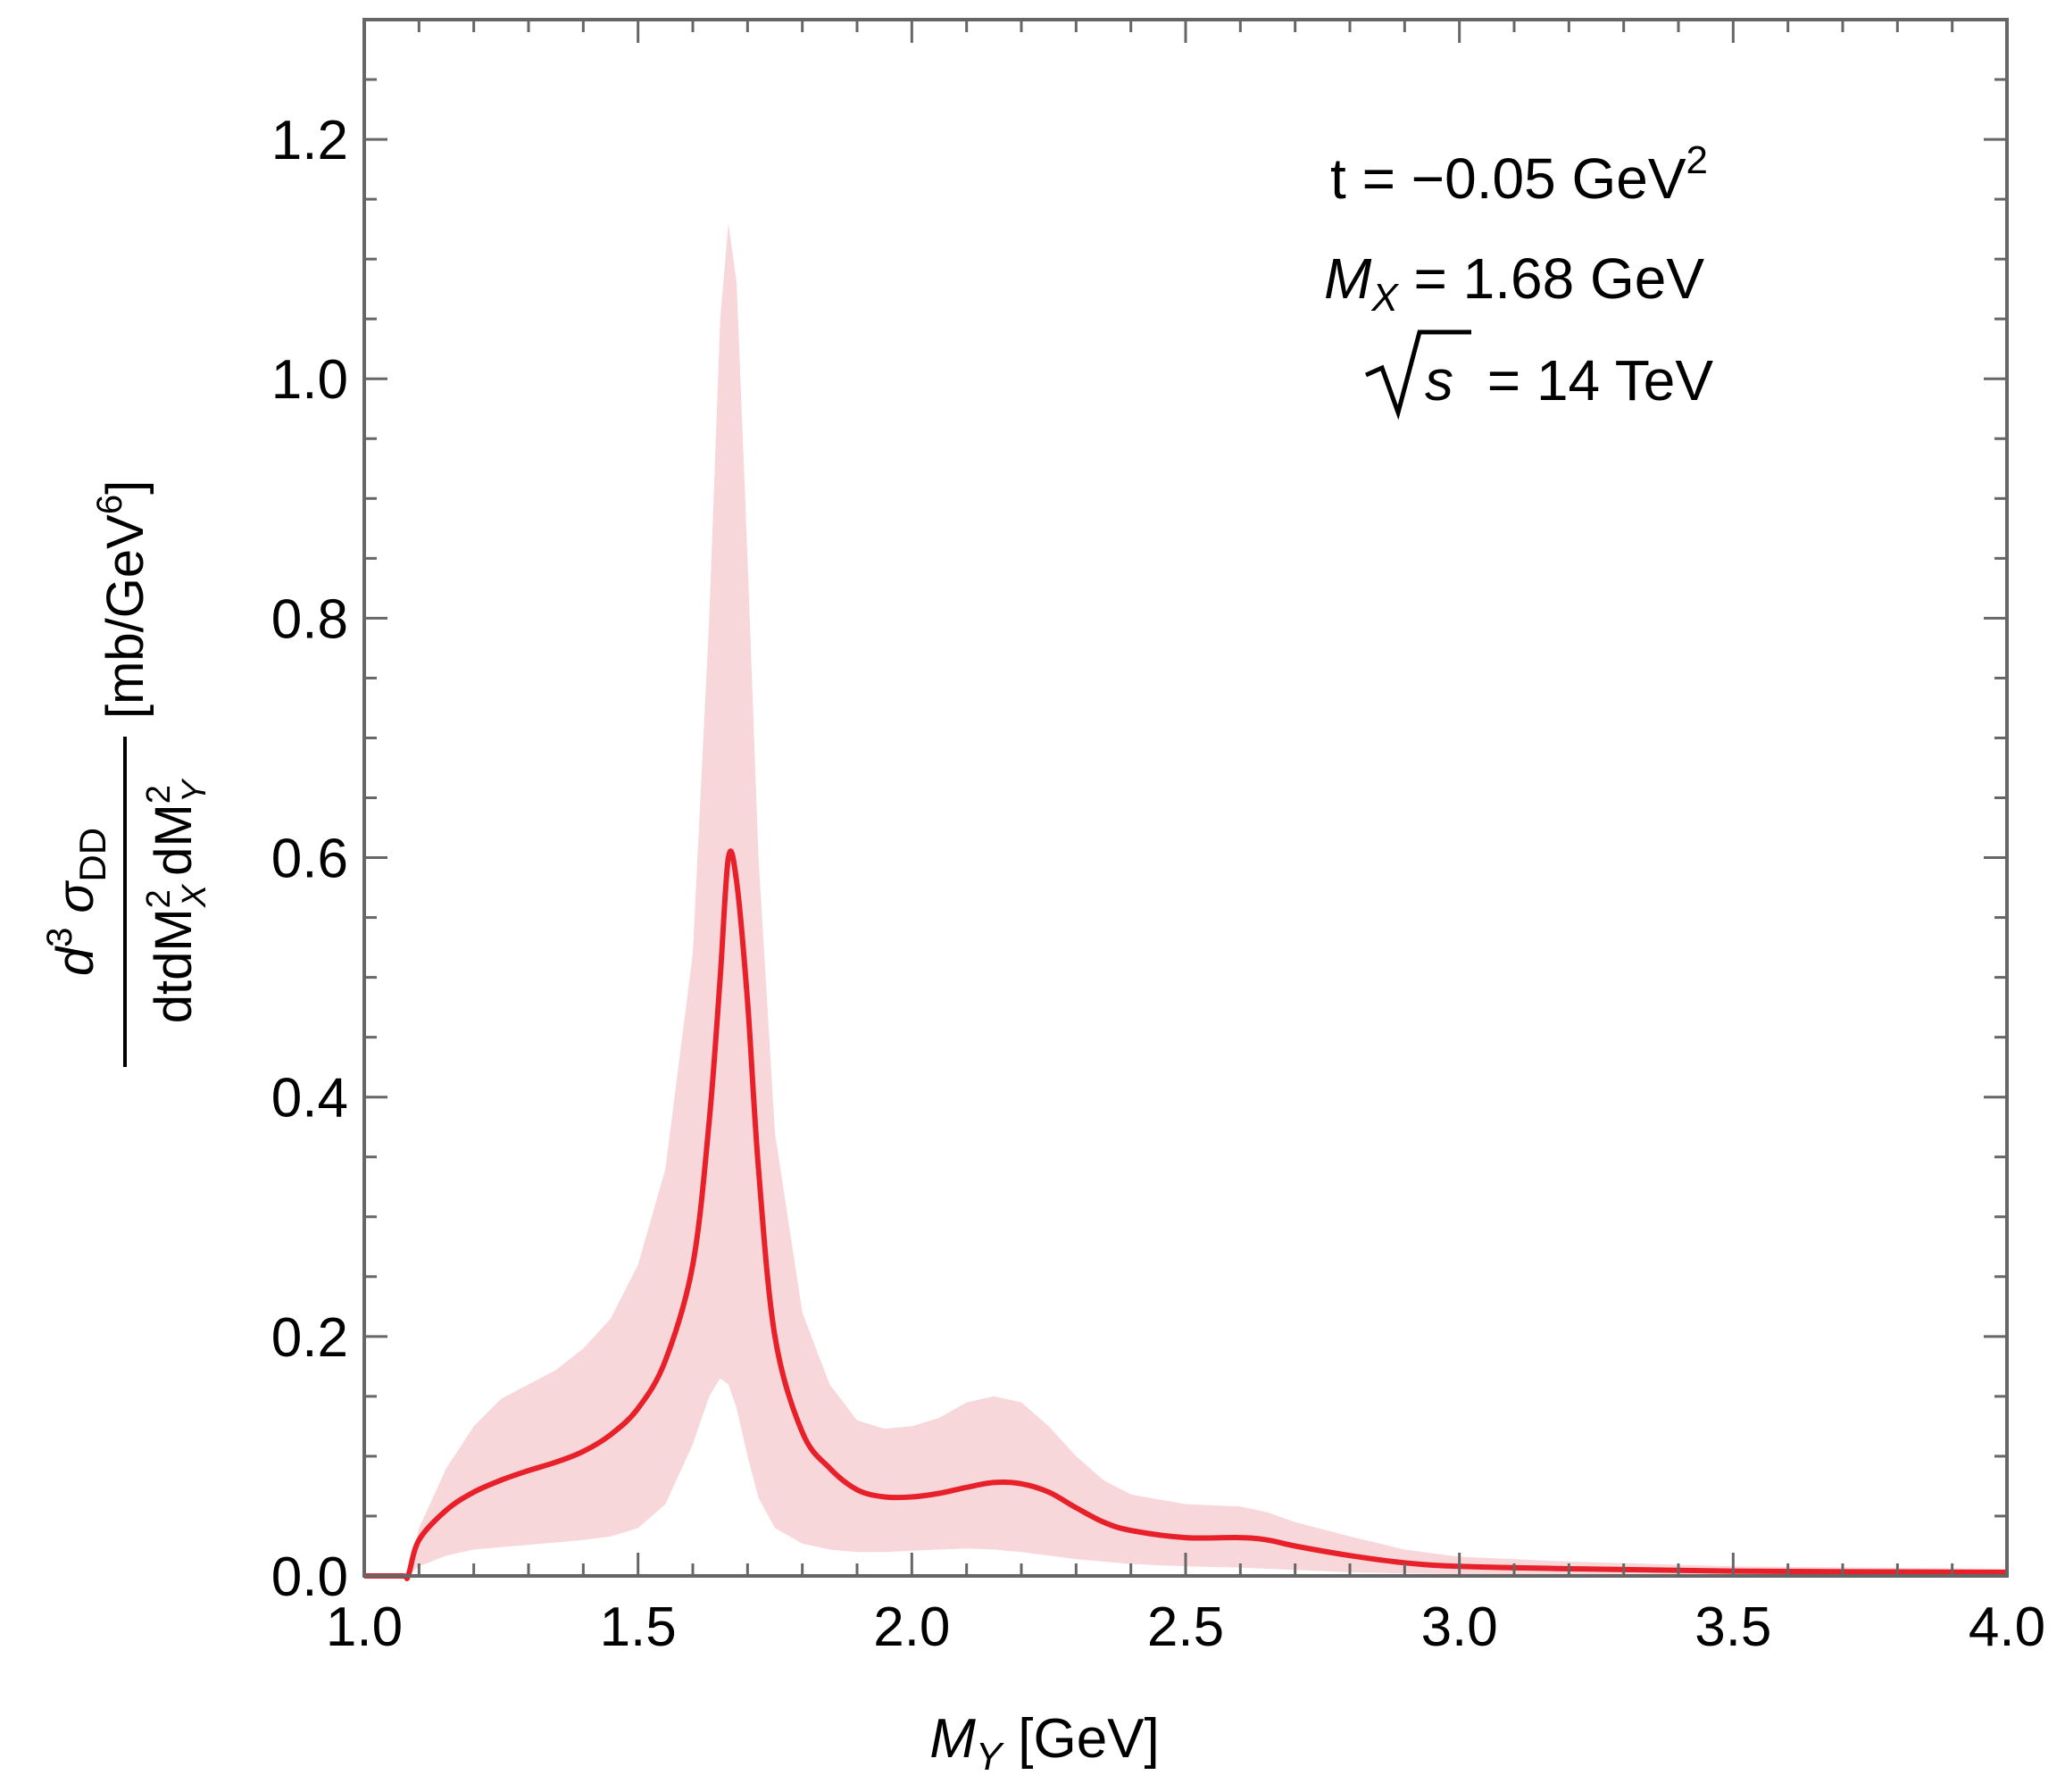 The width and height of the screenshot is (2065, 1792). What do you see at coordinates (76, 902) in the screenshot?
I see `y-title-numerator: d3σDD` at bounding box center [76, 902].